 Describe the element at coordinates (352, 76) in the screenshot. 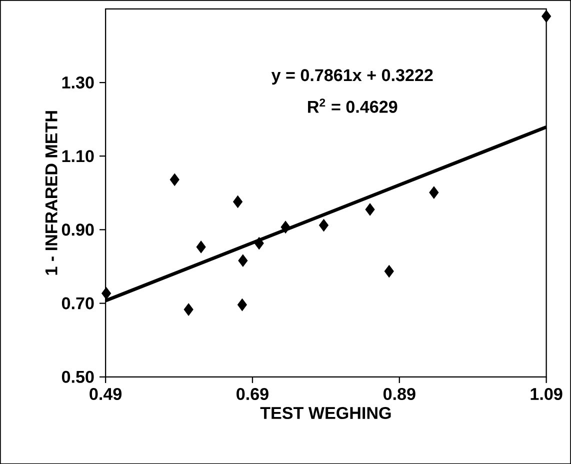

I see `annotation: y = 0.7861x + 0.3222` at that location.